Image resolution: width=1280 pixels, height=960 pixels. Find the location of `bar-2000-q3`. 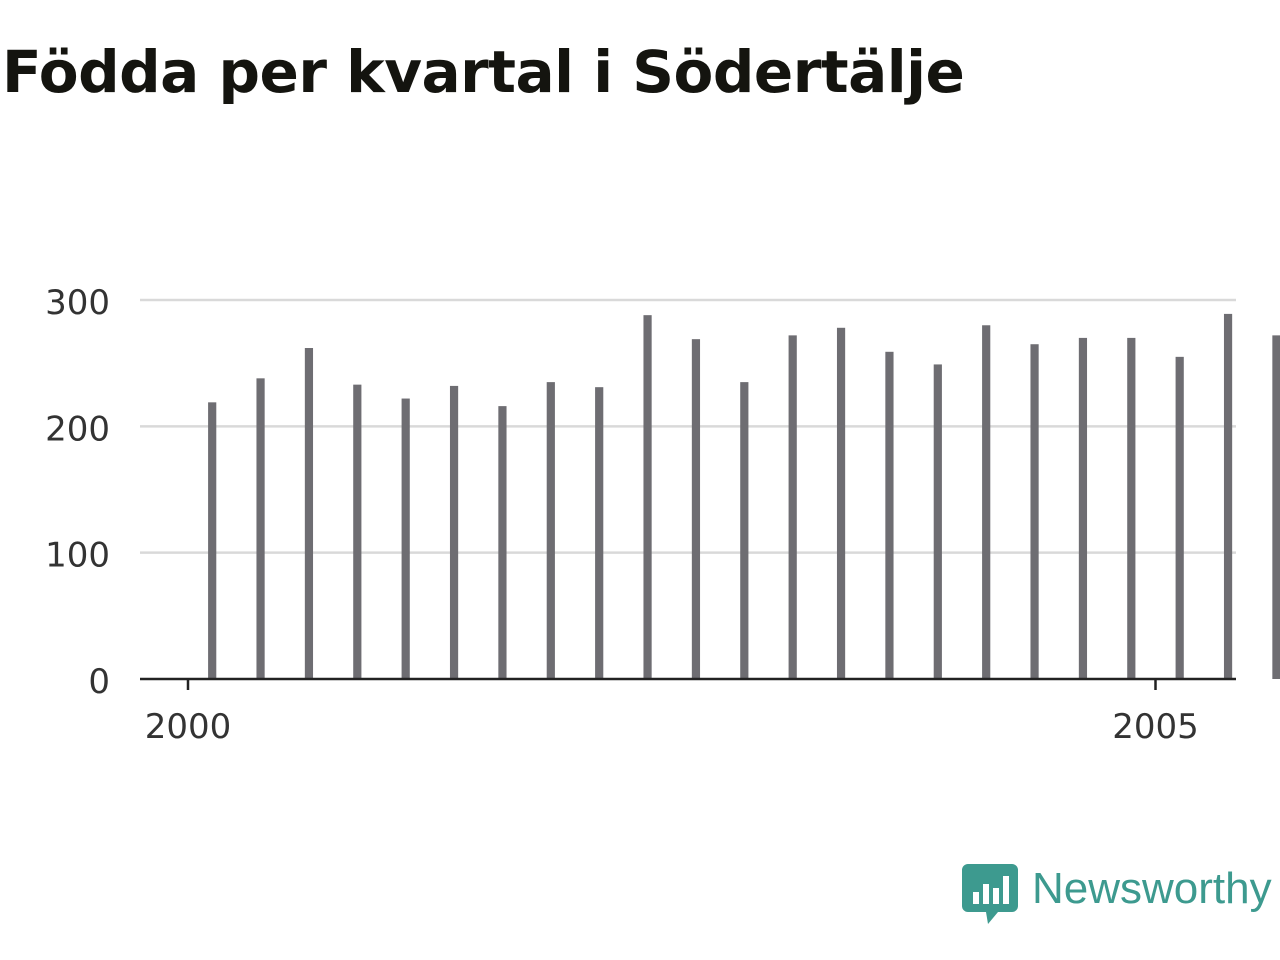

bar-2000-q3 is located at coordinates (309, 513).